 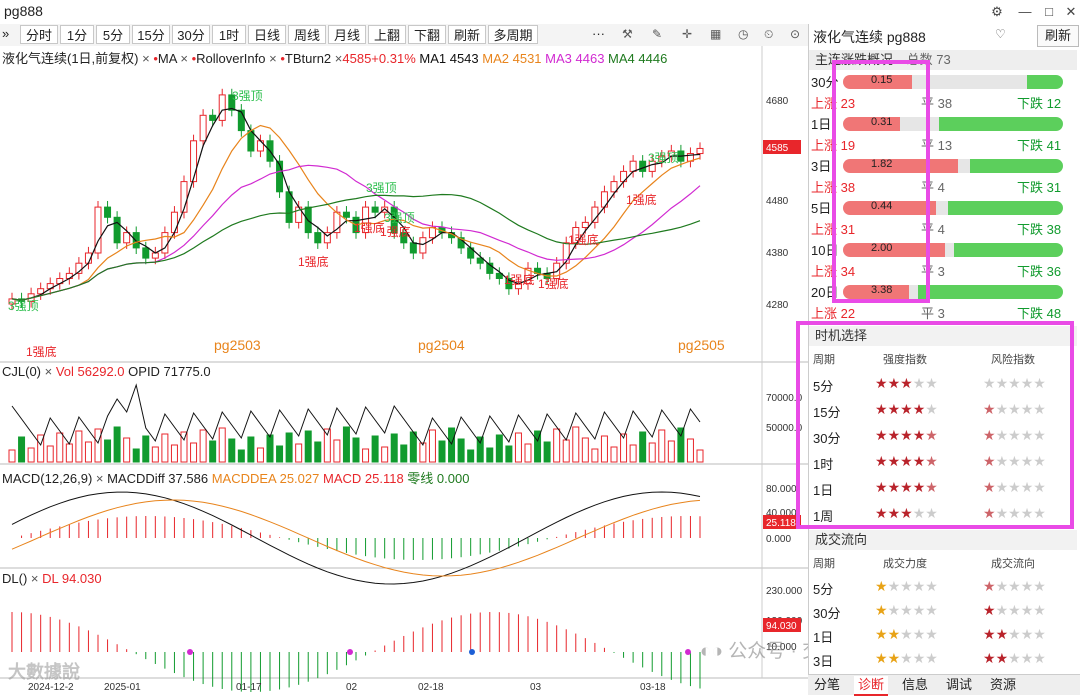 What do you see at coordinates (914, 684) in the screenshot?
I see `bottom-tab-2: 信息` at bounding box center [914, 684].